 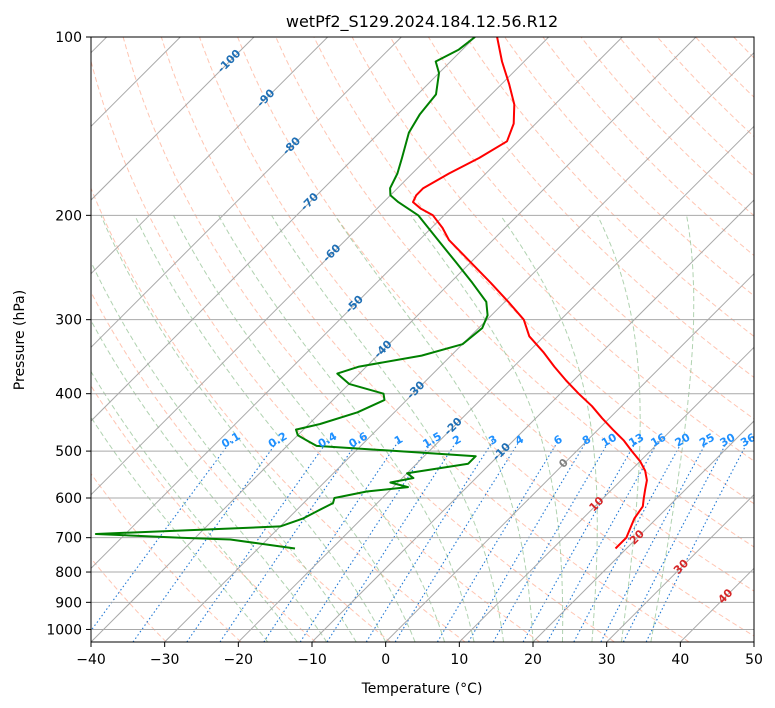 What do you see at coordinates (91, 660) in the screenshot?
I see `x-tick-label: −40` at bounding box center [91, 660].